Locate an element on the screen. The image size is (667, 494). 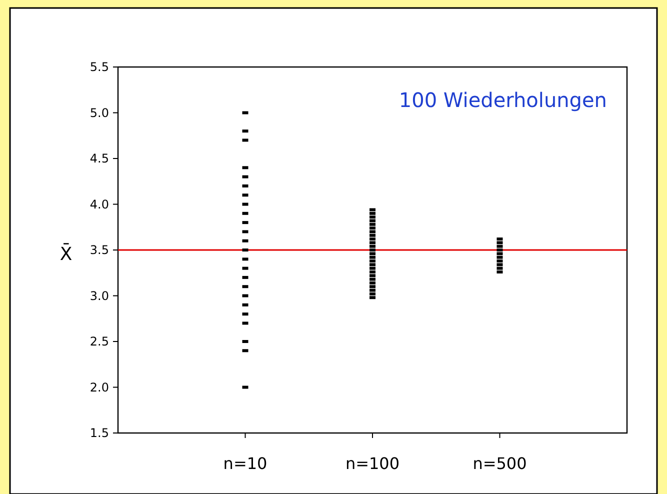
x-tick-label: n=100 is located at coordinates (372, 463).